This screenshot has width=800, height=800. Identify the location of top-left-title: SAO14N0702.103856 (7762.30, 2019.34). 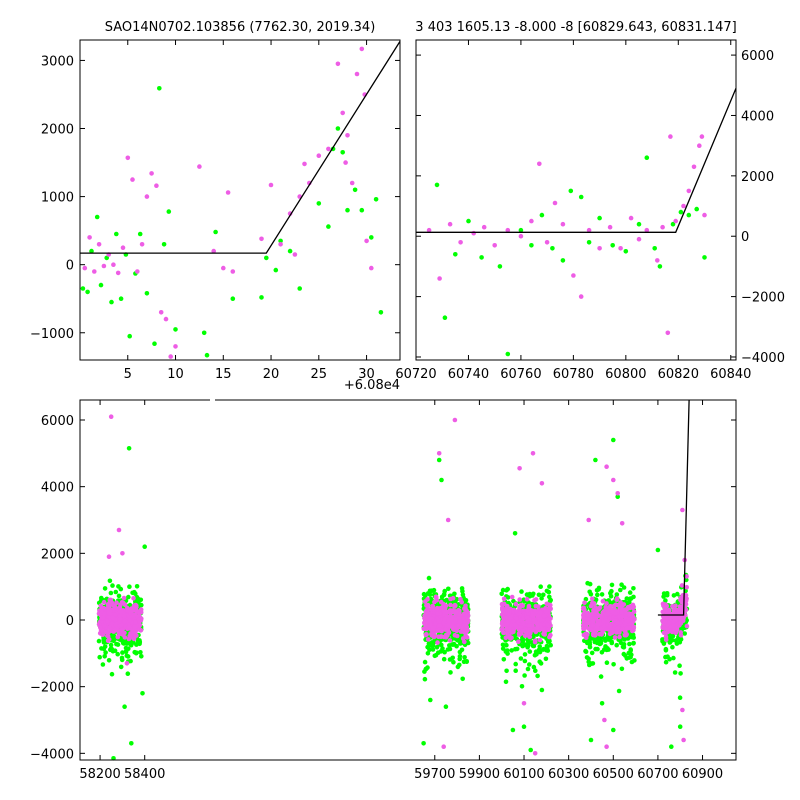
(240, 27).